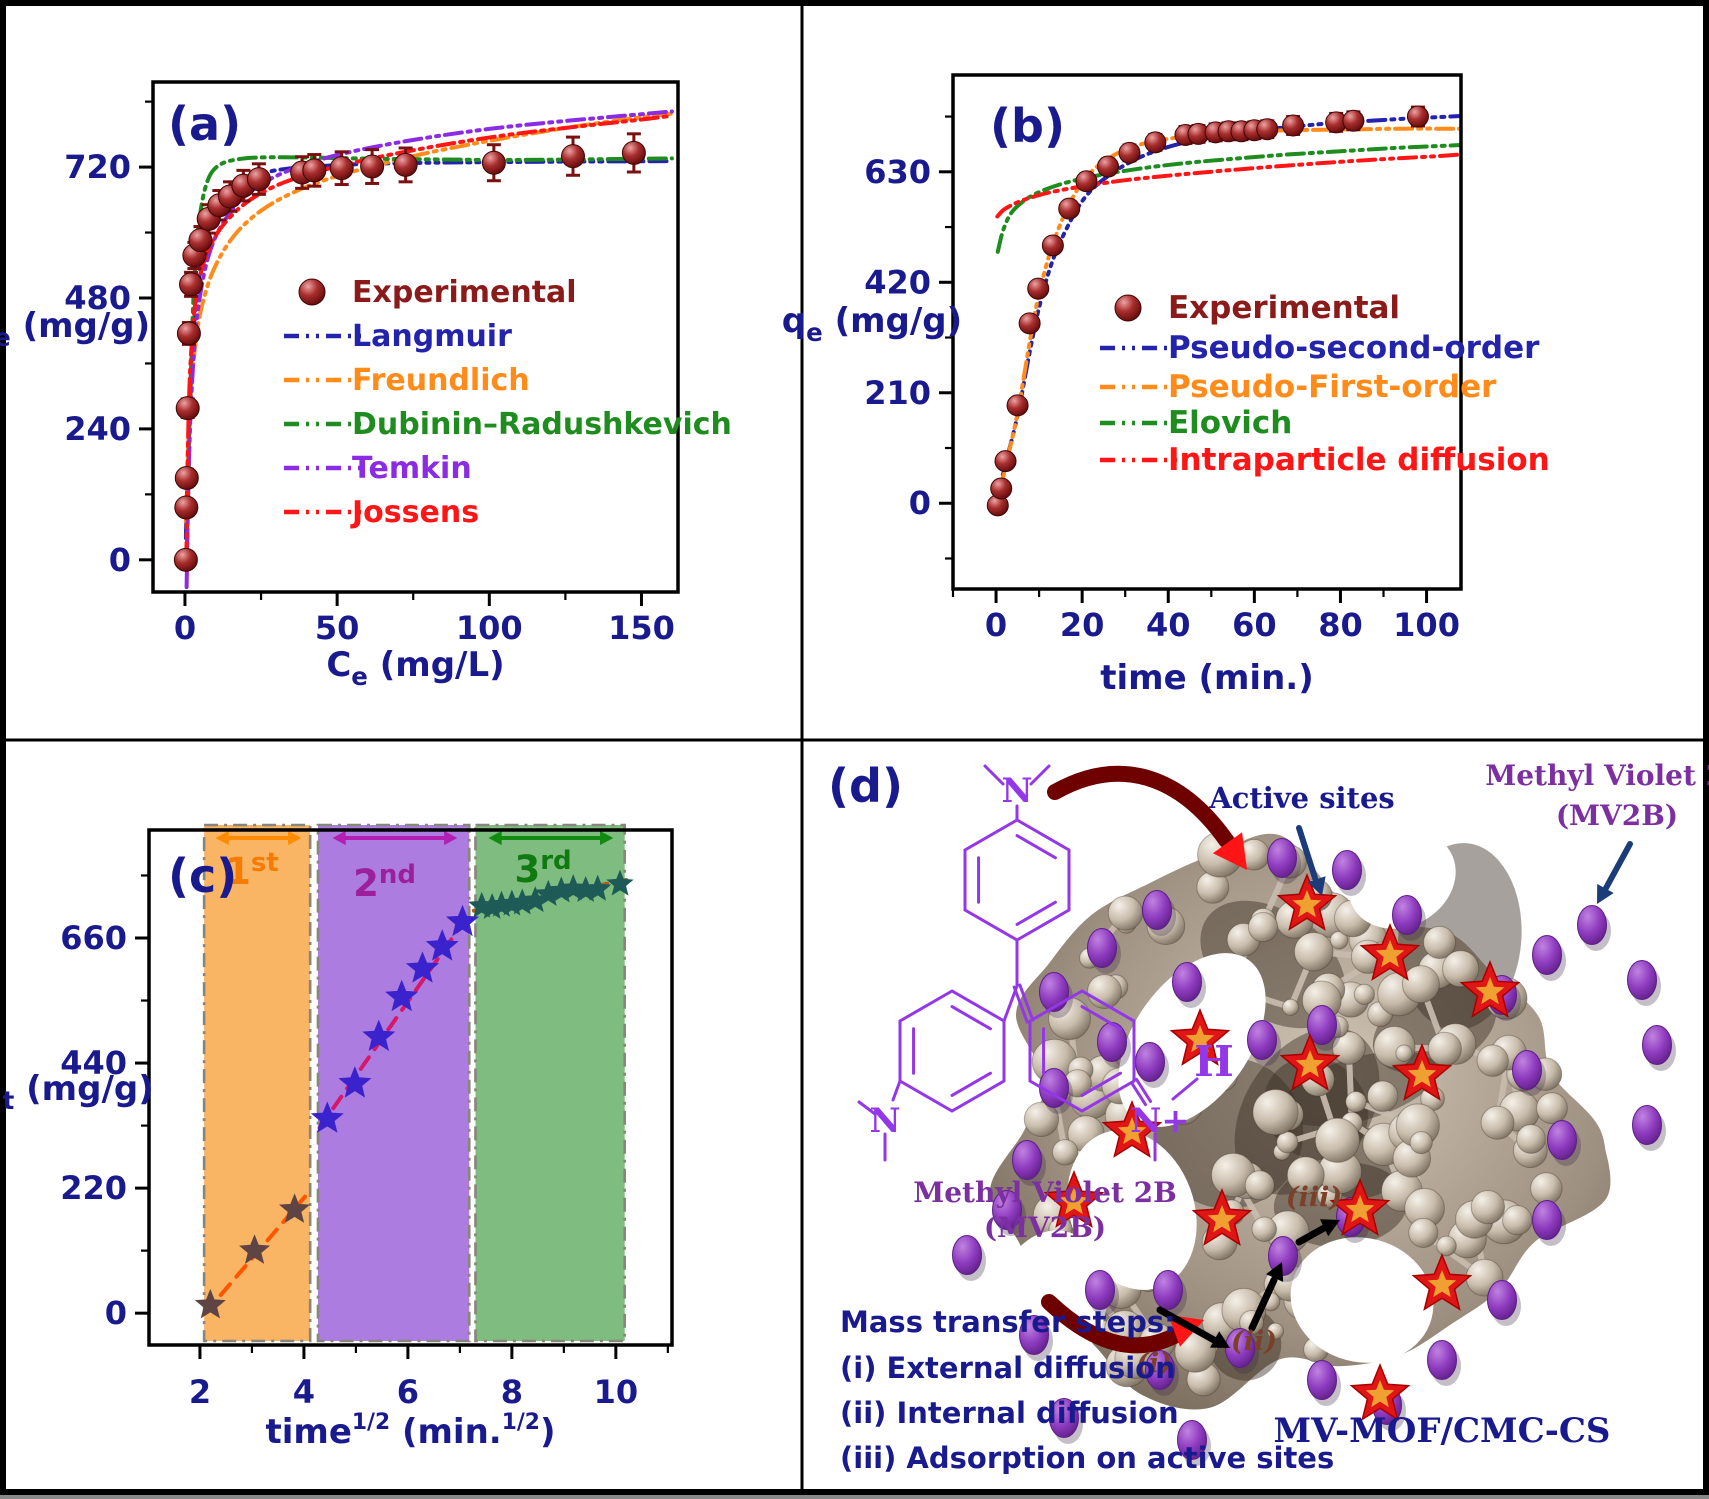  I want to click on molecule-label-line1: Methyl Violet 2B, so click(1045, 1192).